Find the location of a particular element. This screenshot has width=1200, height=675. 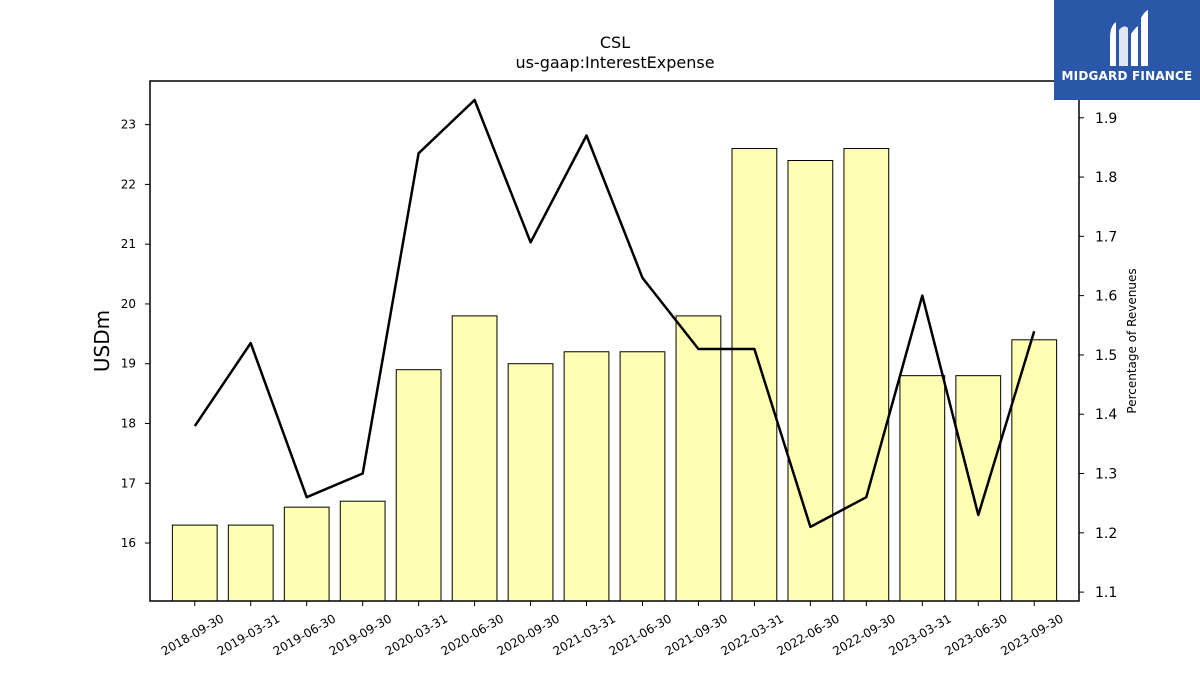

x-tick-label: 2021-06-30 is located at coordinates (640, 634).